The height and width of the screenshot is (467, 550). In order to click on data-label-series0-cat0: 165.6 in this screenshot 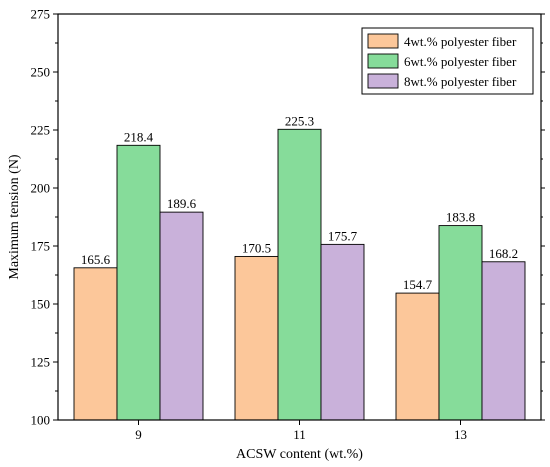, I will do `click(96, 259)`.